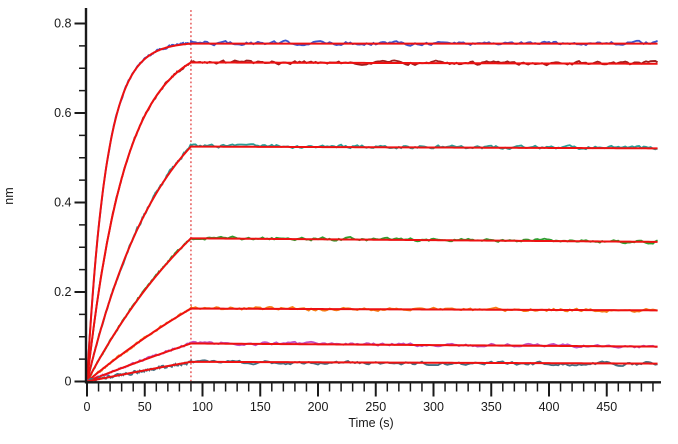  Describe the element at coordinates (202, 407) in the screenshot. I see `x-tick-label: 100` at that location.